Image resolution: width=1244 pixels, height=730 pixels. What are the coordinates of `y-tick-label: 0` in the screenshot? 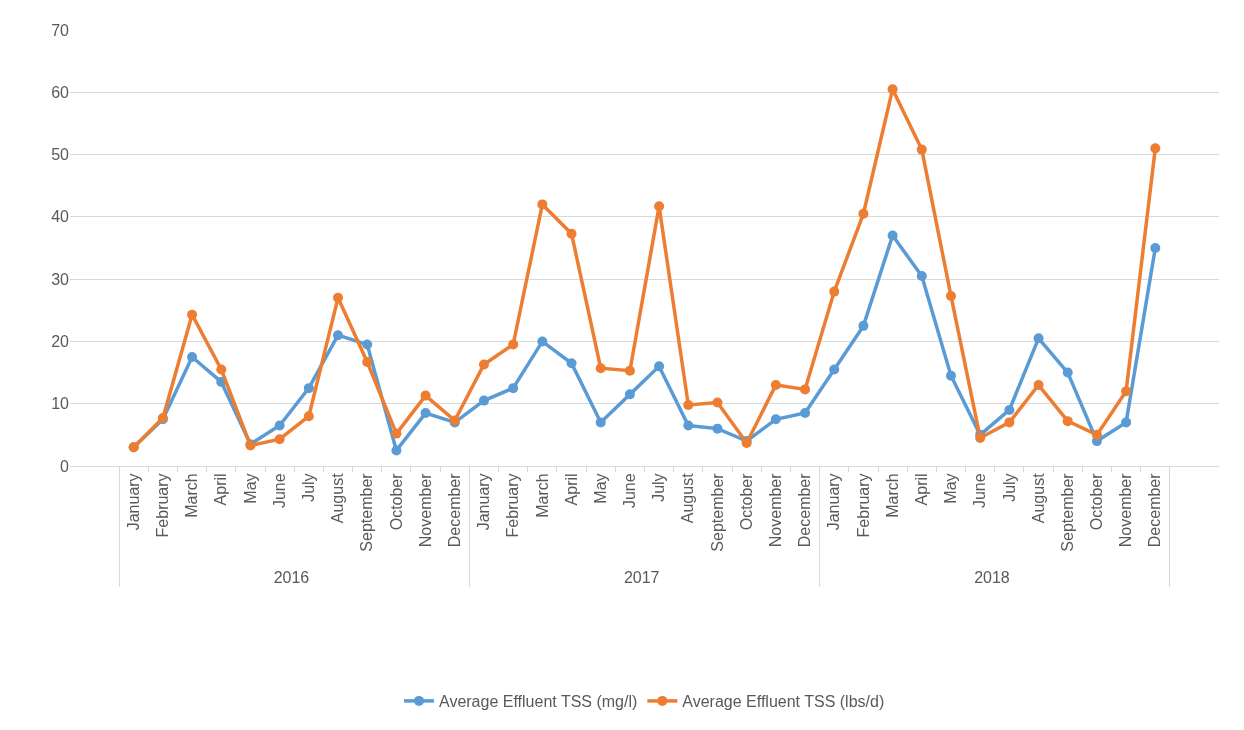 It's located at (65, 466).